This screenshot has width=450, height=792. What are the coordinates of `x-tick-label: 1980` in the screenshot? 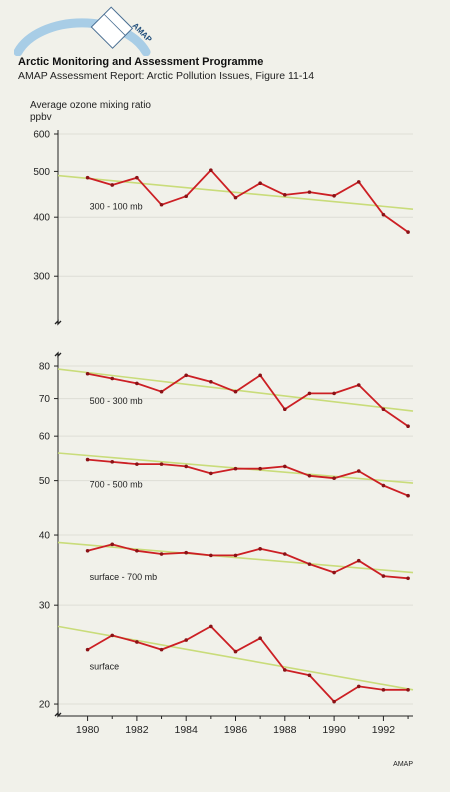 It's located at (88, 730).